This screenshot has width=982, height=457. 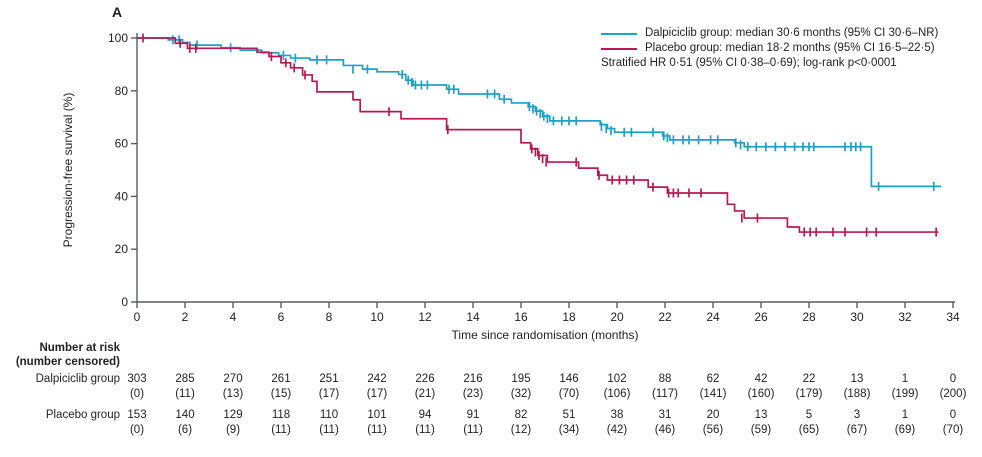 I want to click on at-risk-count: 82, so click(x=521, y=415).